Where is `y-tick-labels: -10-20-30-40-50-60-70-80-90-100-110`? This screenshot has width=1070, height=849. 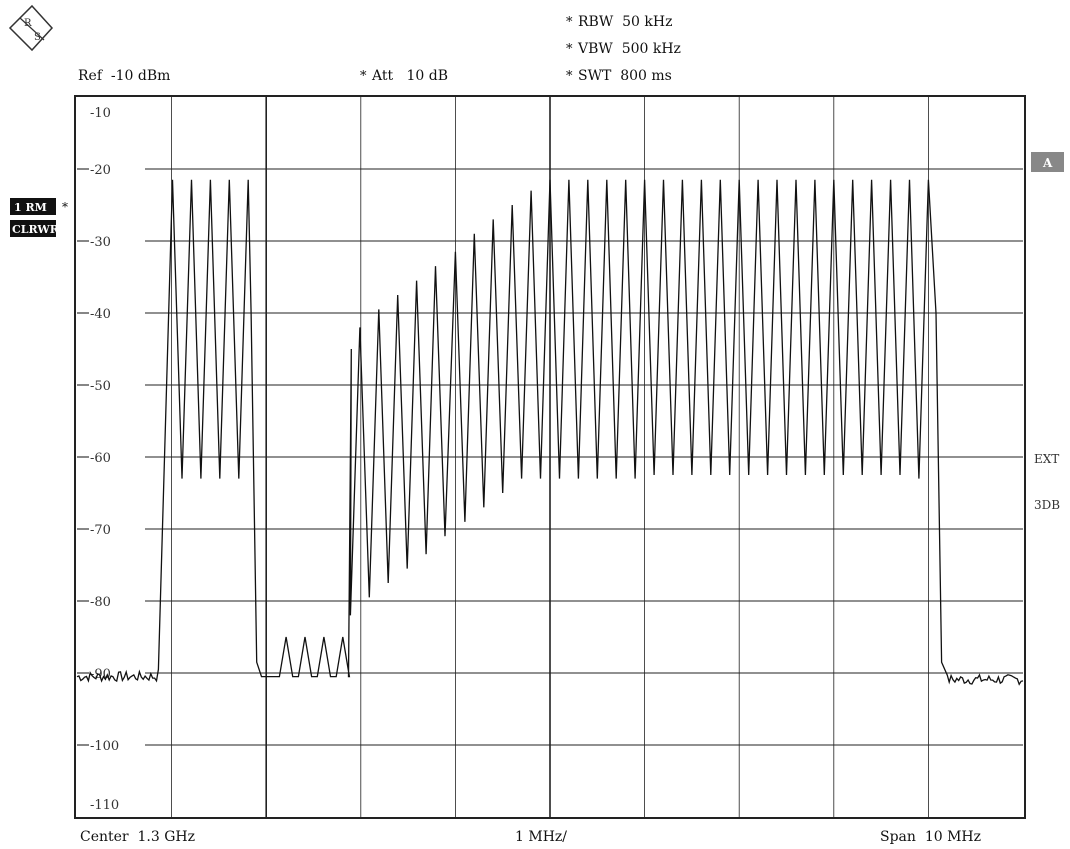
y-tick-labels: -10-20-30-40-50-60-70-80-90-100-110 is located at coordinates (104, 459).